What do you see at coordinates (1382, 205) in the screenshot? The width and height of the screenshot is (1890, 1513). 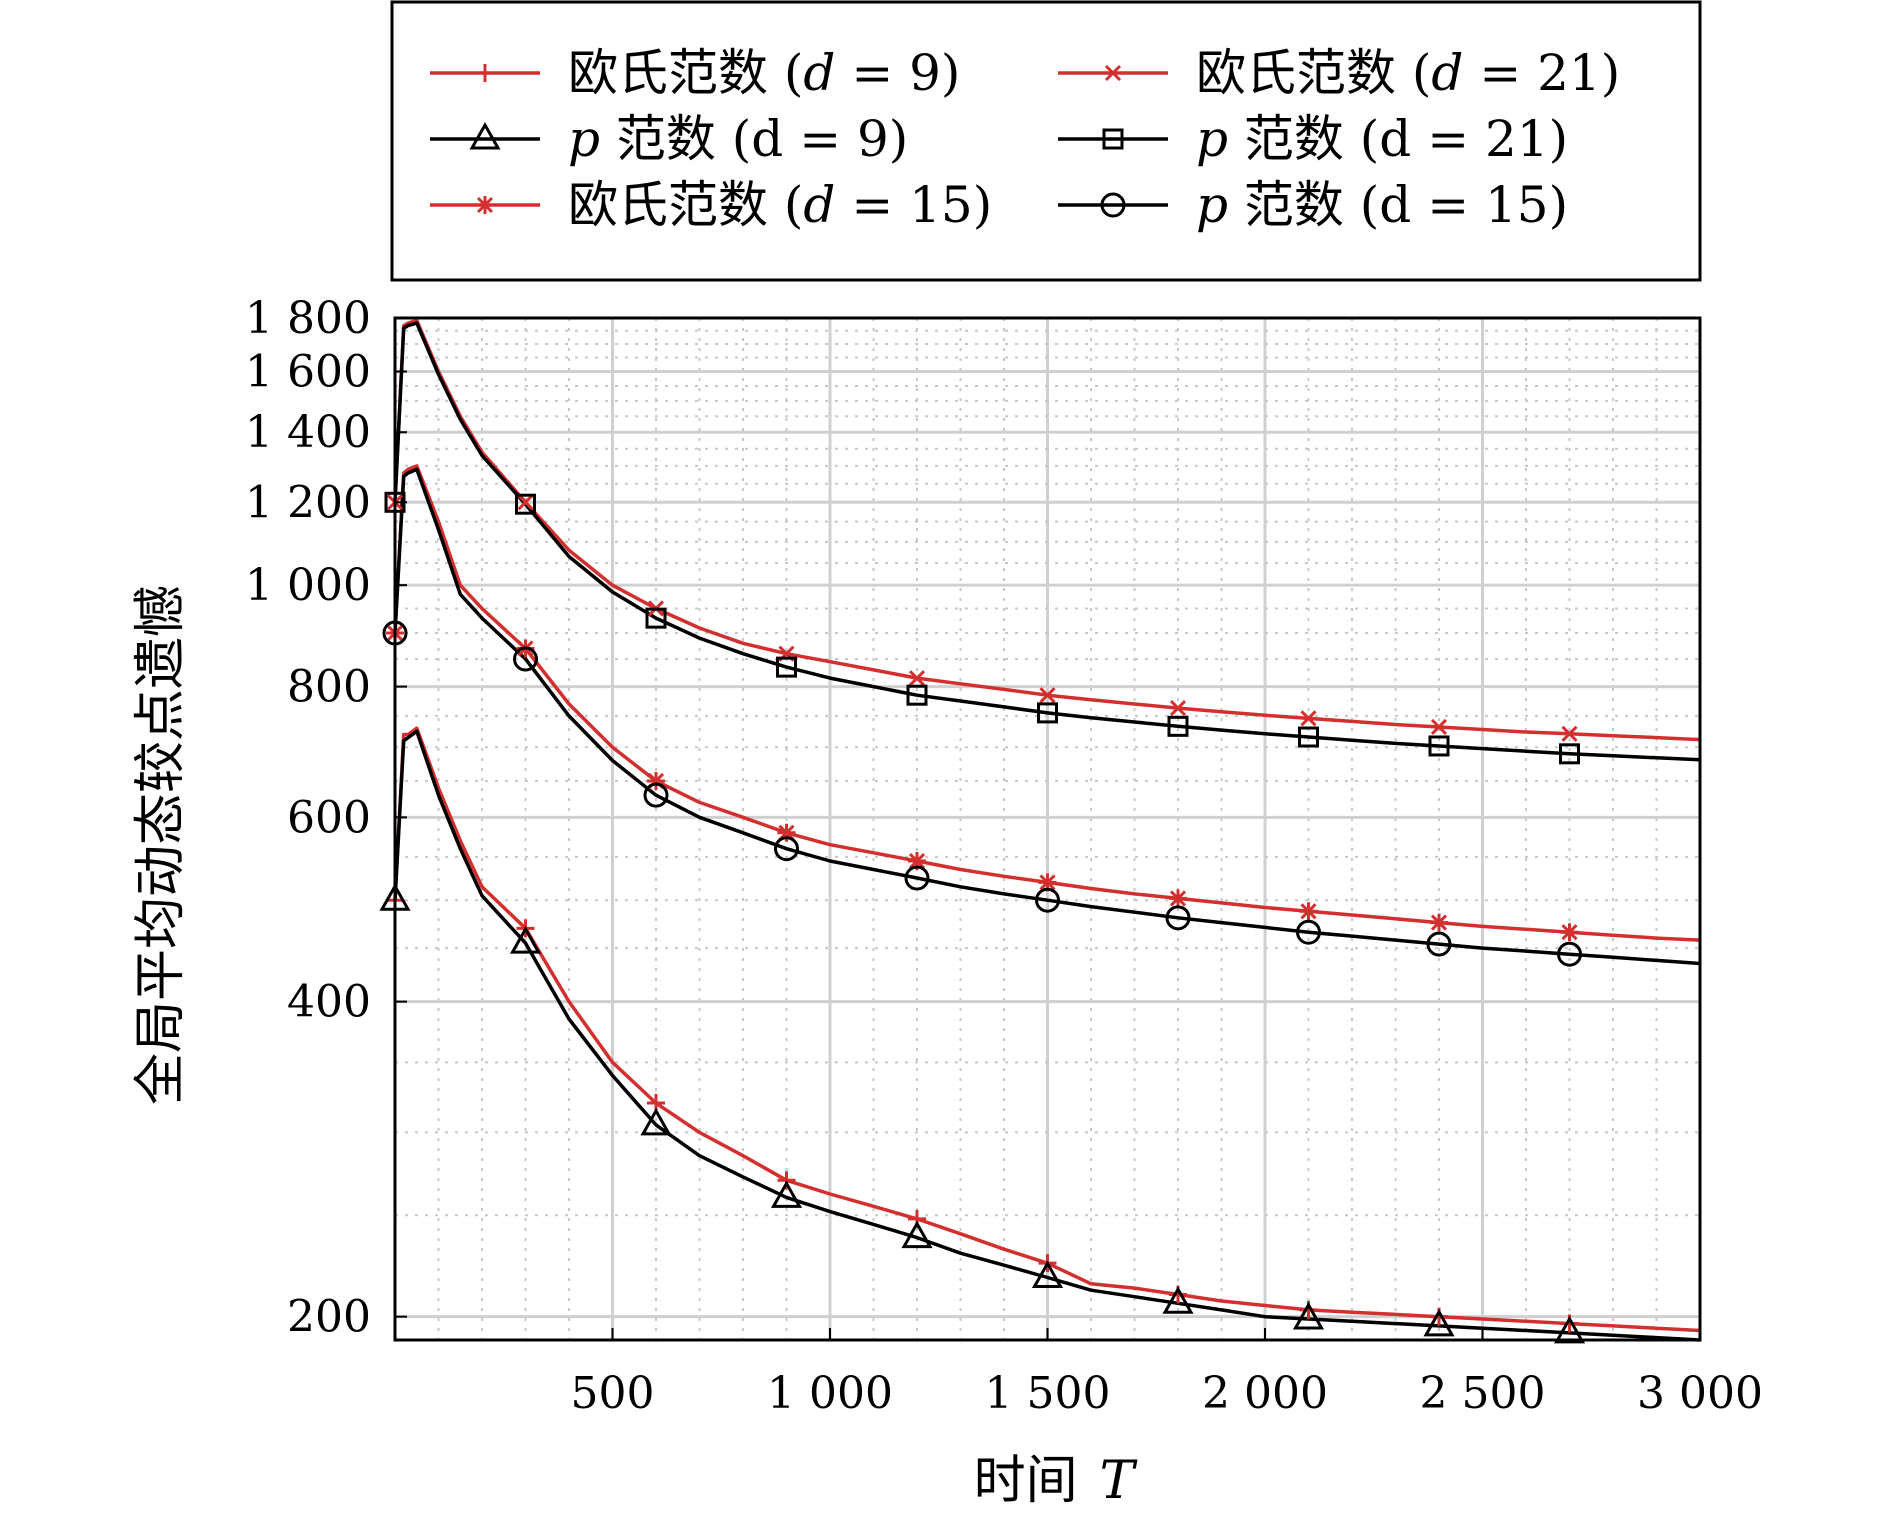 I see `legend-label: p 范数 (d = 15)` at bounding box center [1382, 205].